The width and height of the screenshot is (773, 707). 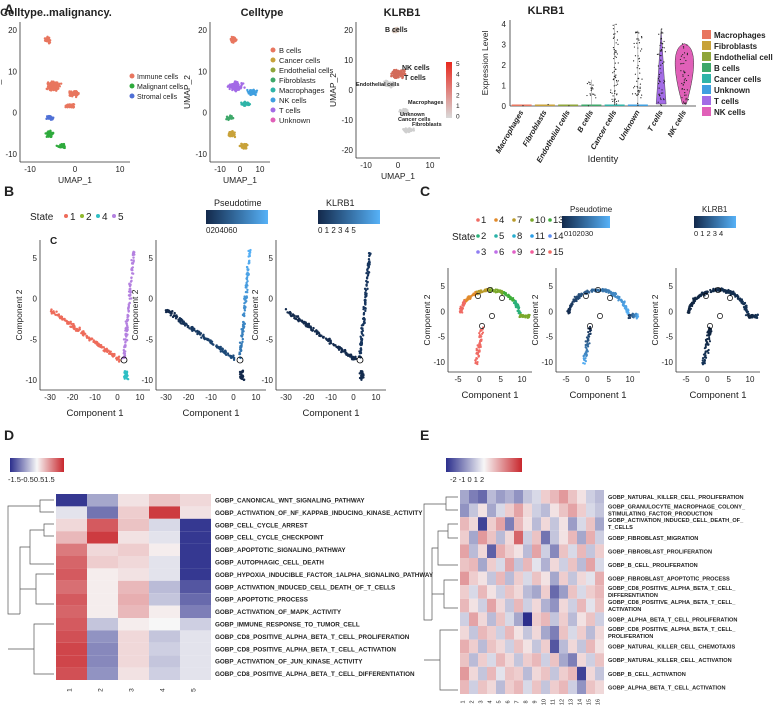 What do you see at coordinates (273, 120) in the screenshot?
I see `legend-swatch` at bounding box center [273, 120].